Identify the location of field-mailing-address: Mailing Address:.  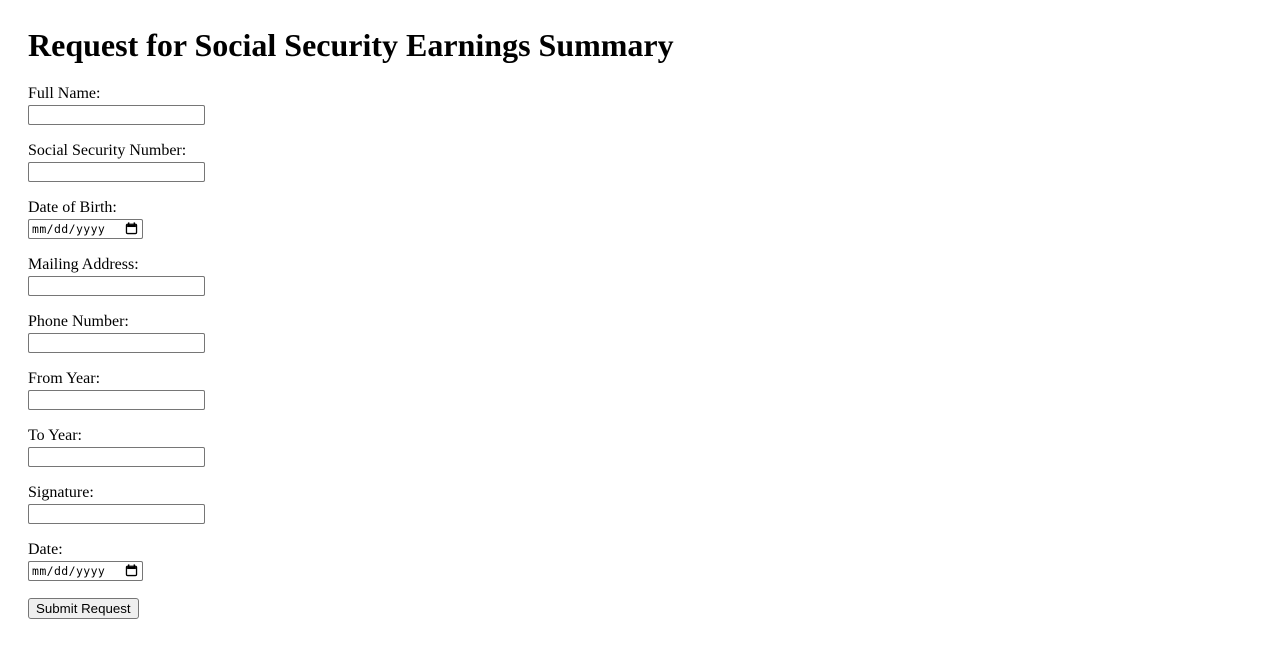
(643, 276).